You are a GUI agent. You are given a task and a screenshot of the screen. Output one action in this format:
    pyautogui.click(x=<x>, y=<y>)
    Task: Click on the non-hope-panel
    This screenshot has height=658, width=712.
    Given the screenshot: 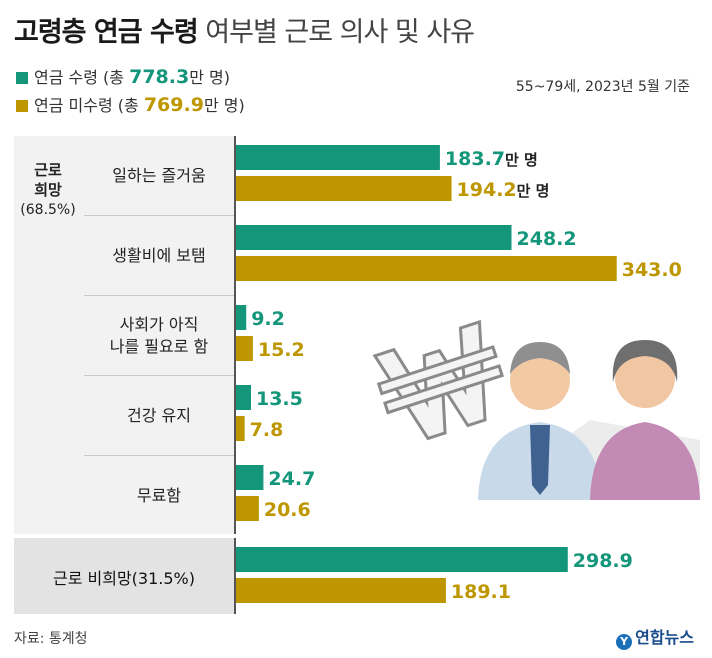 What is the action you would take?
    pyautogui.click(x=124, y=576)
    